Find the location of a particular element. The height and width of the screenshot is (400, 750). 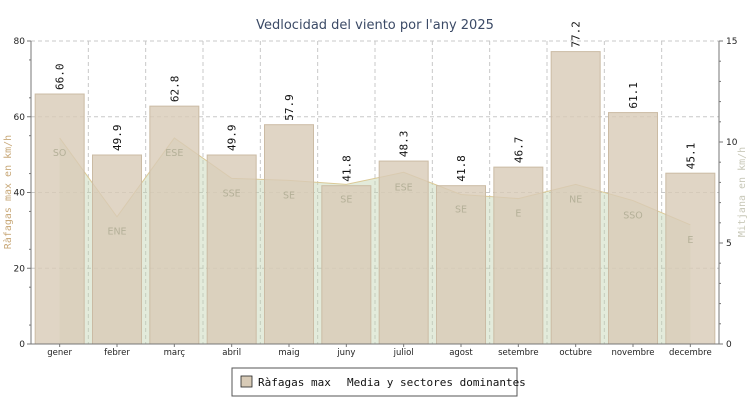

bar-value-label: 48.3 is located at coordinates (404, 144).